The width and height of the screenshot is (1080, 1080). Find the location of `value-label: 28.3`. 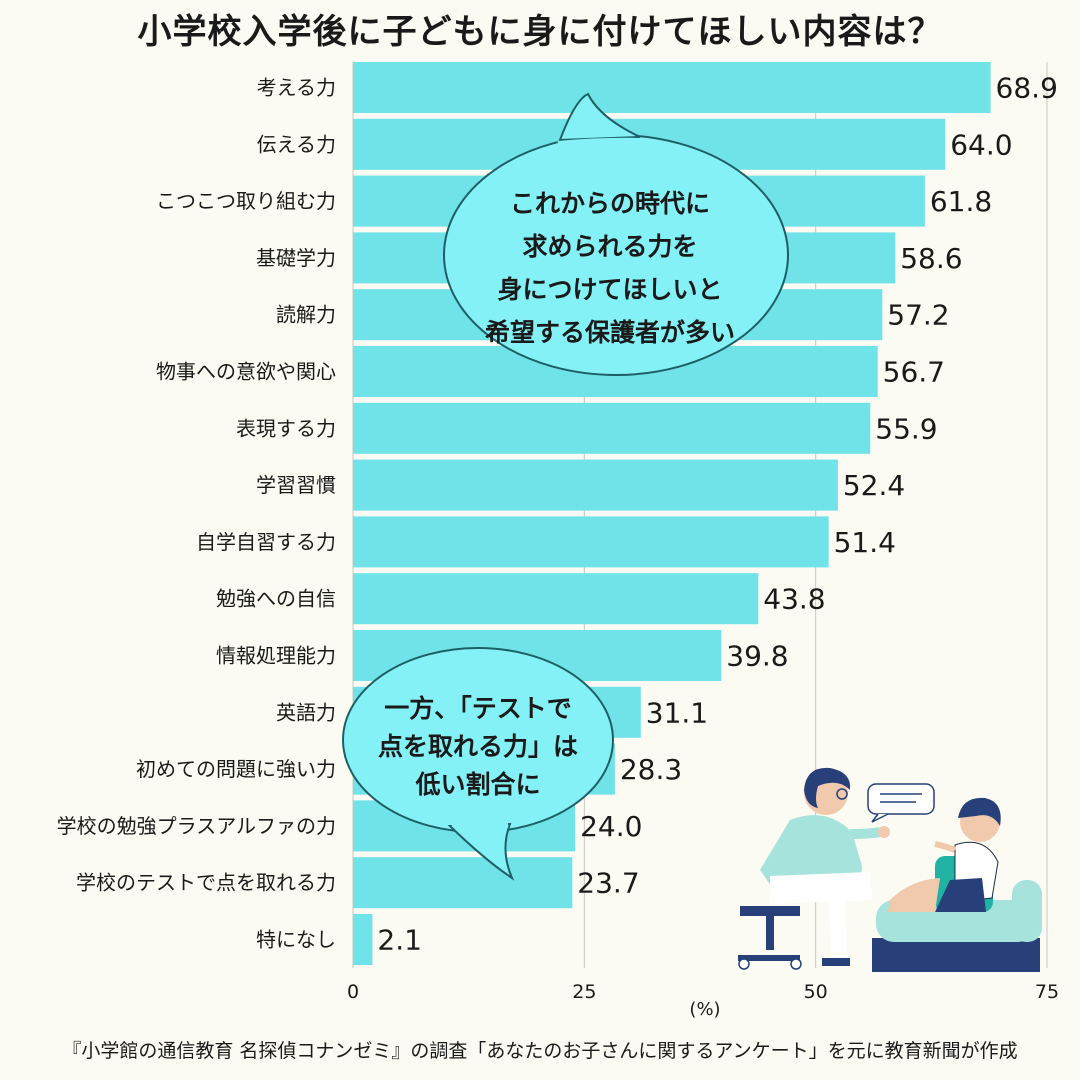

value-label: 28.3 is located at coordinates (651, 769).